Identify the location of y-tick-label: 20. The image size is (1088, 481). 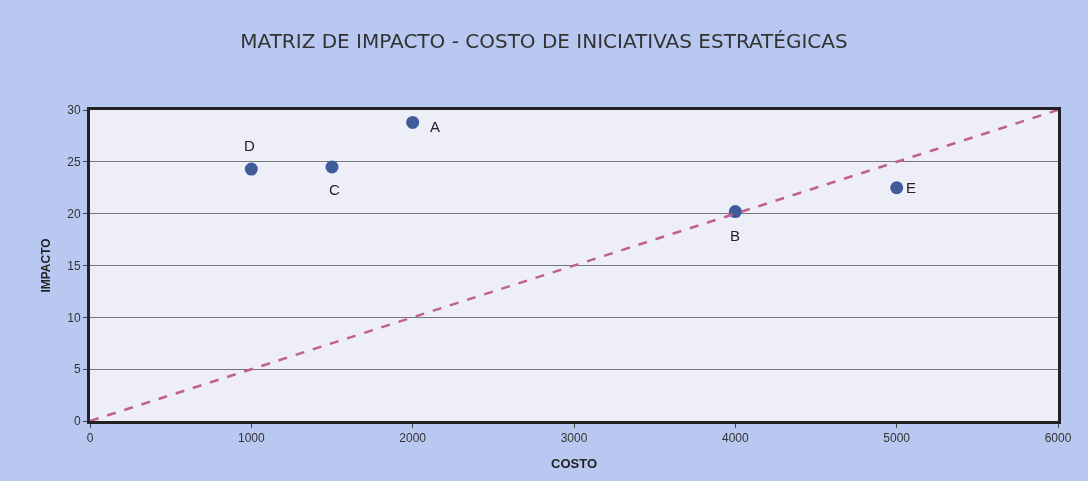
(74, 213).